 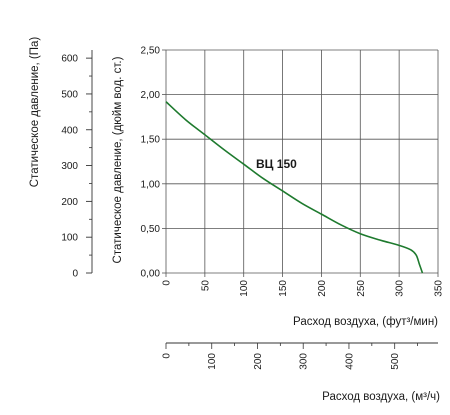 I want to click on y-axis-title: Статическое давление, (дюйм вод. ст.), so click(x=118, y=159).